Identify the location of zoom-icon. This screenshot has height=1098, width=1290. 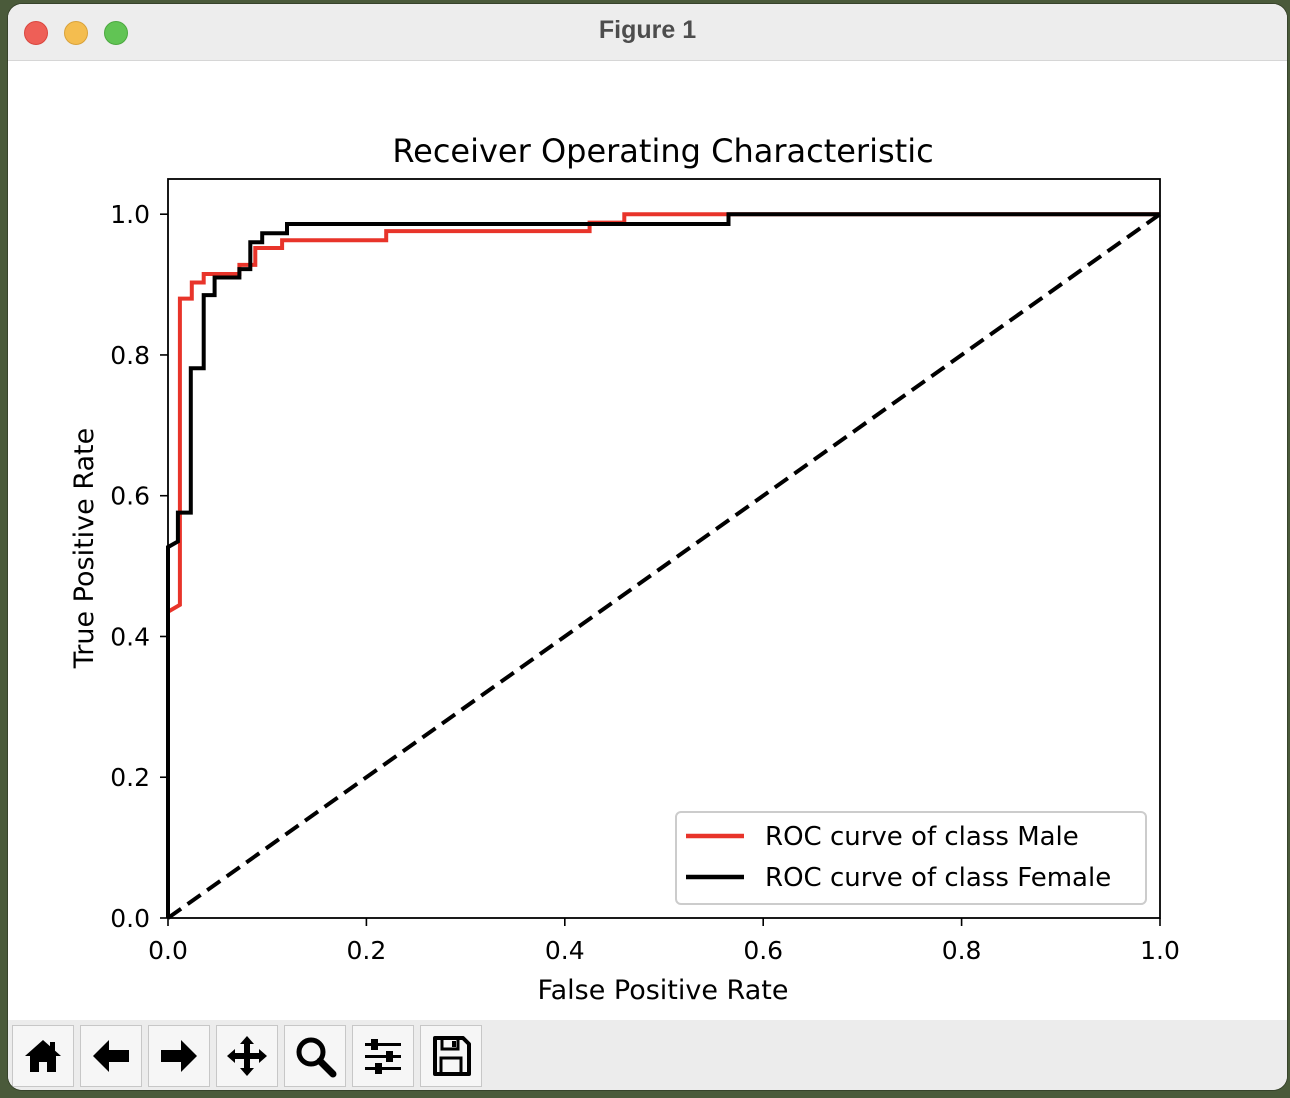
(316, 1057).